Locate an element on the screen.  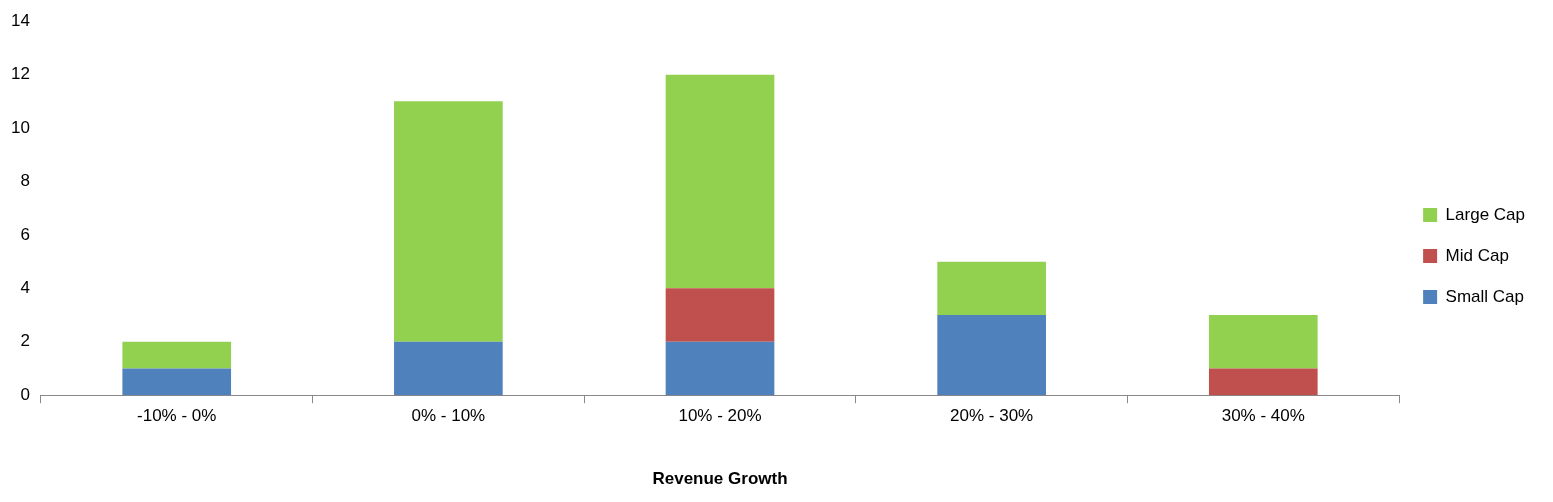
y-tick-label: 12 is located at coordinates (20, 74).